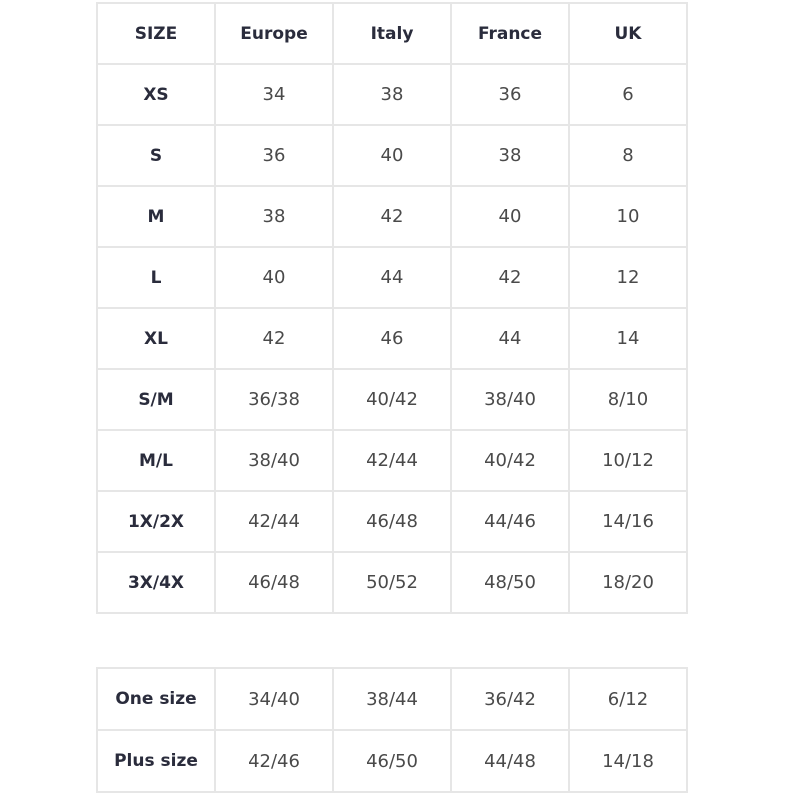 The width and height of the screenshot is (800, 800). I want to click on column-header: France, so click(510, 33).